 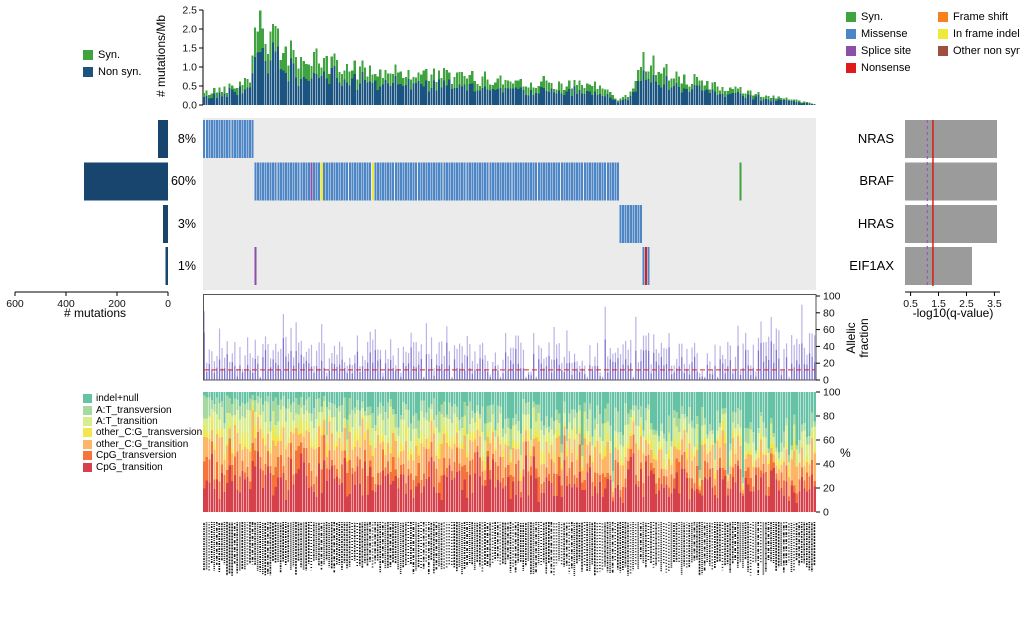 What do you see at coordinates (966, 304) in the screenshot?
I see `svg-text: 2.5` at bounding box center [966, 304].